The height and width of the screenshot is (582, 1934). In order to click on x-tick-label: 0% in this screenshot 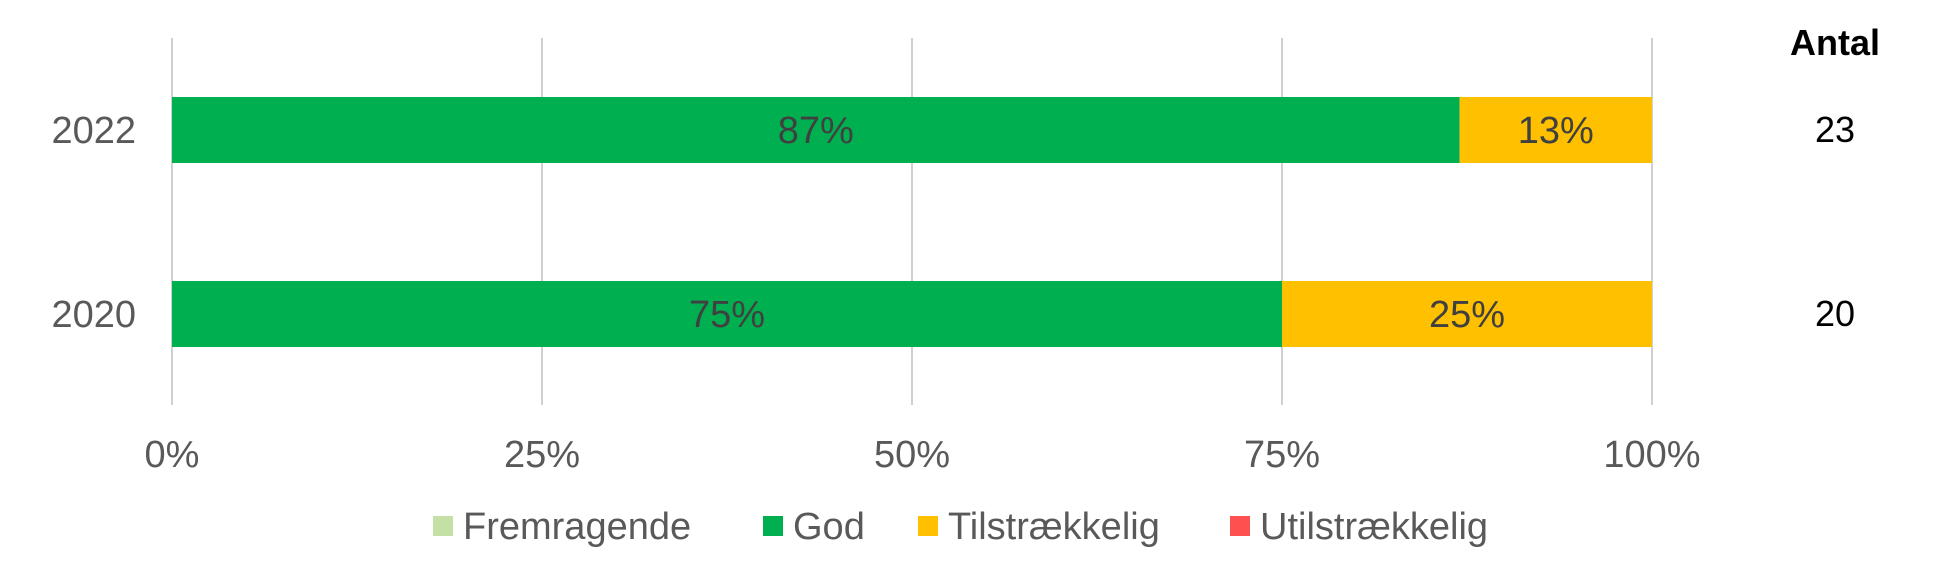, I will do `click(172, 455)`.